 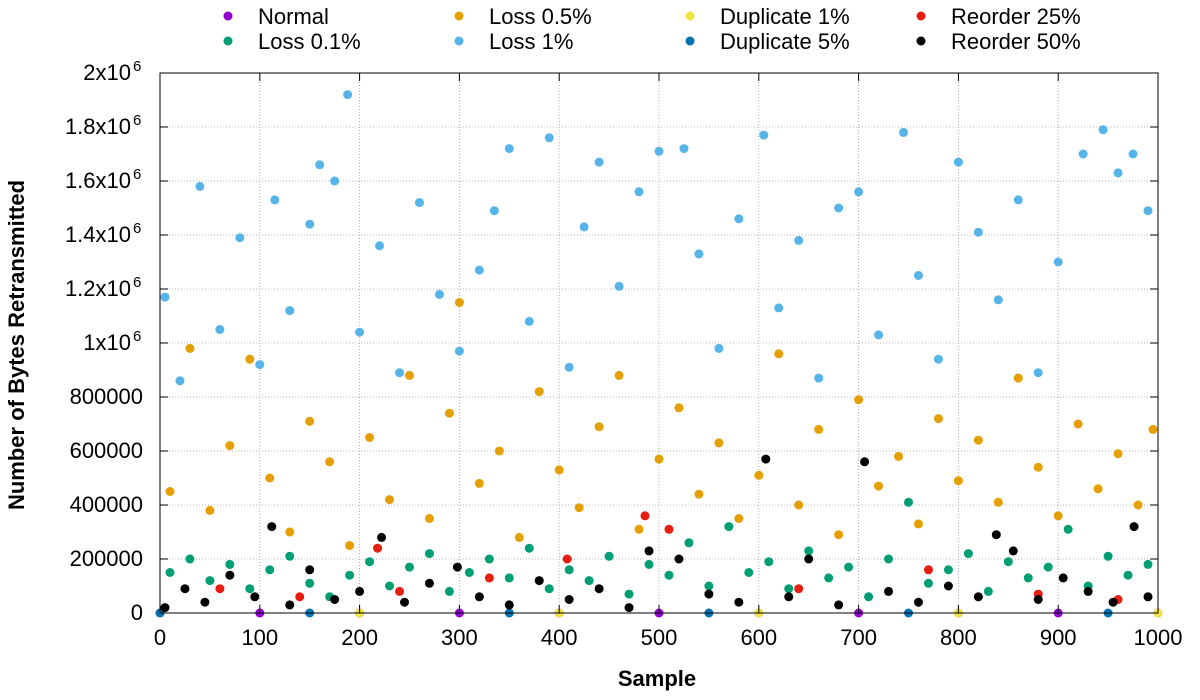 I want to click on legend-label: Normal, so click(x=293, y=16).